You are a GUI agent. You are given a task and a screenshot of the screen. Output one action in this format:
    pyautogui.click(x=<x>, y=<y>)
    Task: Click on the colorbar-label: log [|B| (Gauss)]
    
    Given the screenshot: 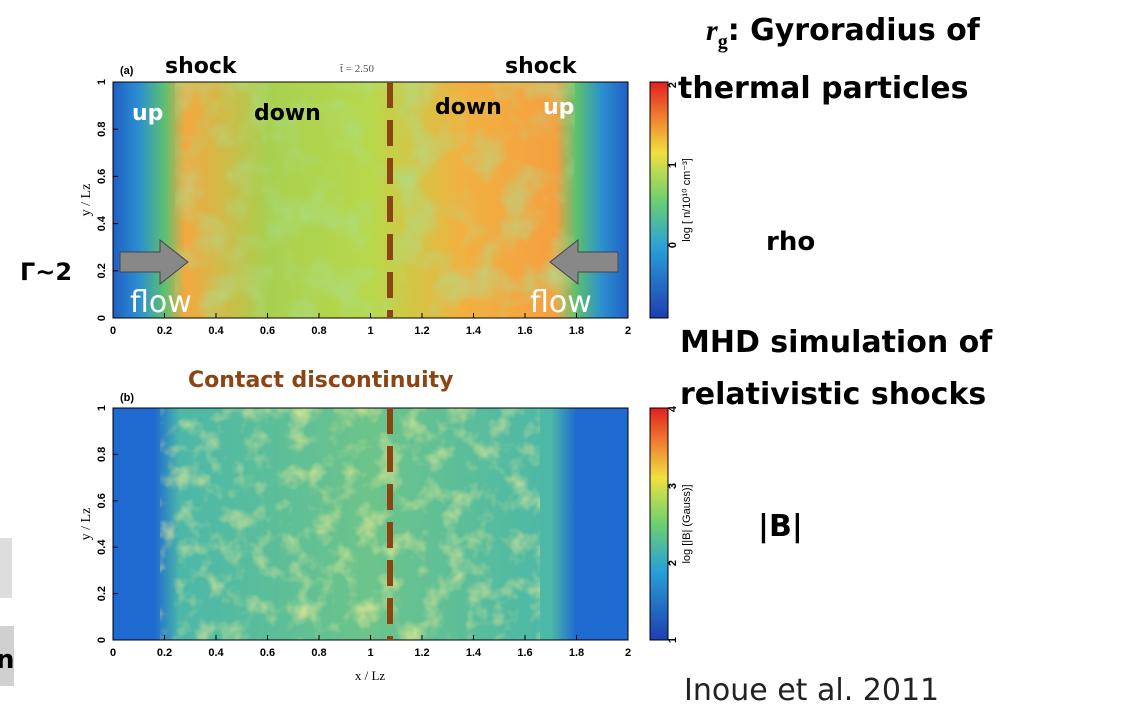 What is the action you would take?
    pyautogui.click(x=687, y=523)
    